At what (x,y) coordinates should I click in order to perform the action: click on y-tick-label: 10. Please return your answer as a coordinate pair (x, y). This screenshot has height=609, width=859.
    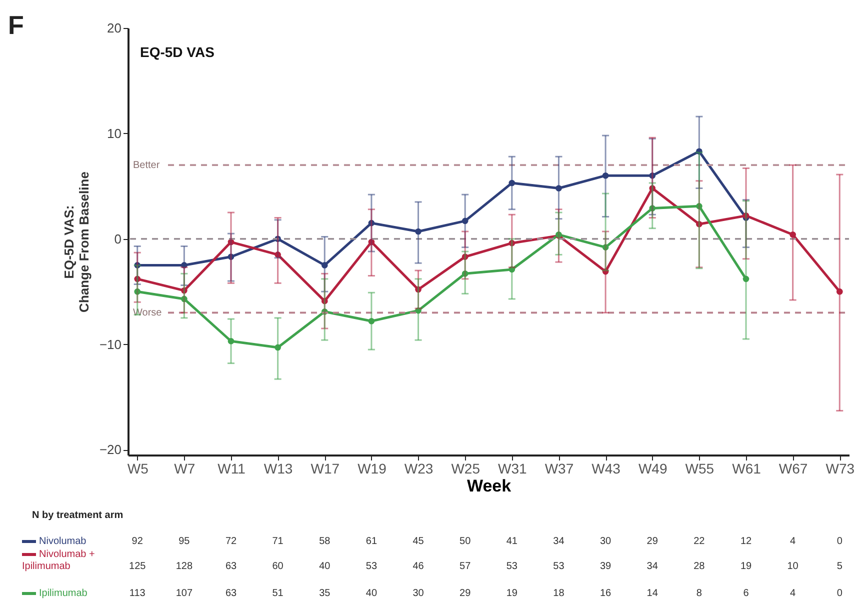
    Looking at the image, I should click on (114, 133).